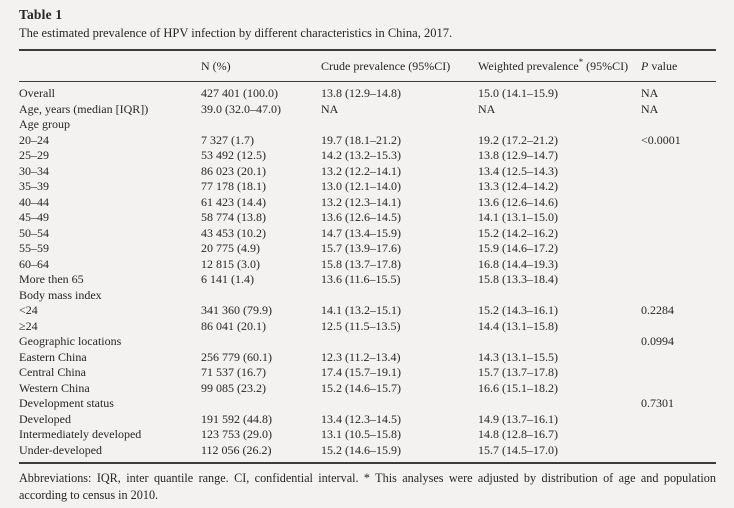 The width and height of the screenshot is (734, 508). Describe the element at coordinates (361, 279) in the screenshot. I see `cell-crude: 13.6 (11.6–15.5)` at that location.